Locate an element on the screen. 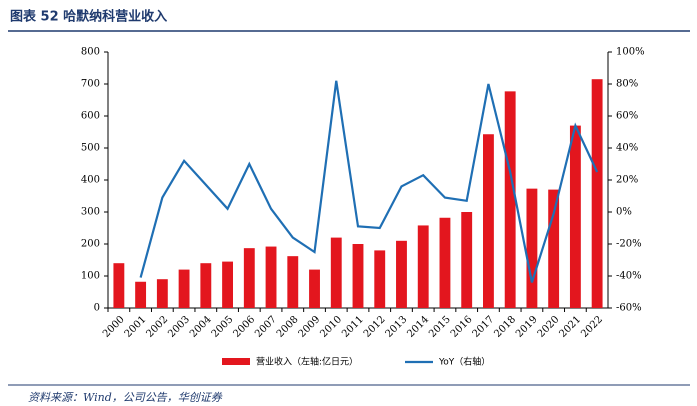  y2-tick-label: 20% is located at coordinates (627, 180).